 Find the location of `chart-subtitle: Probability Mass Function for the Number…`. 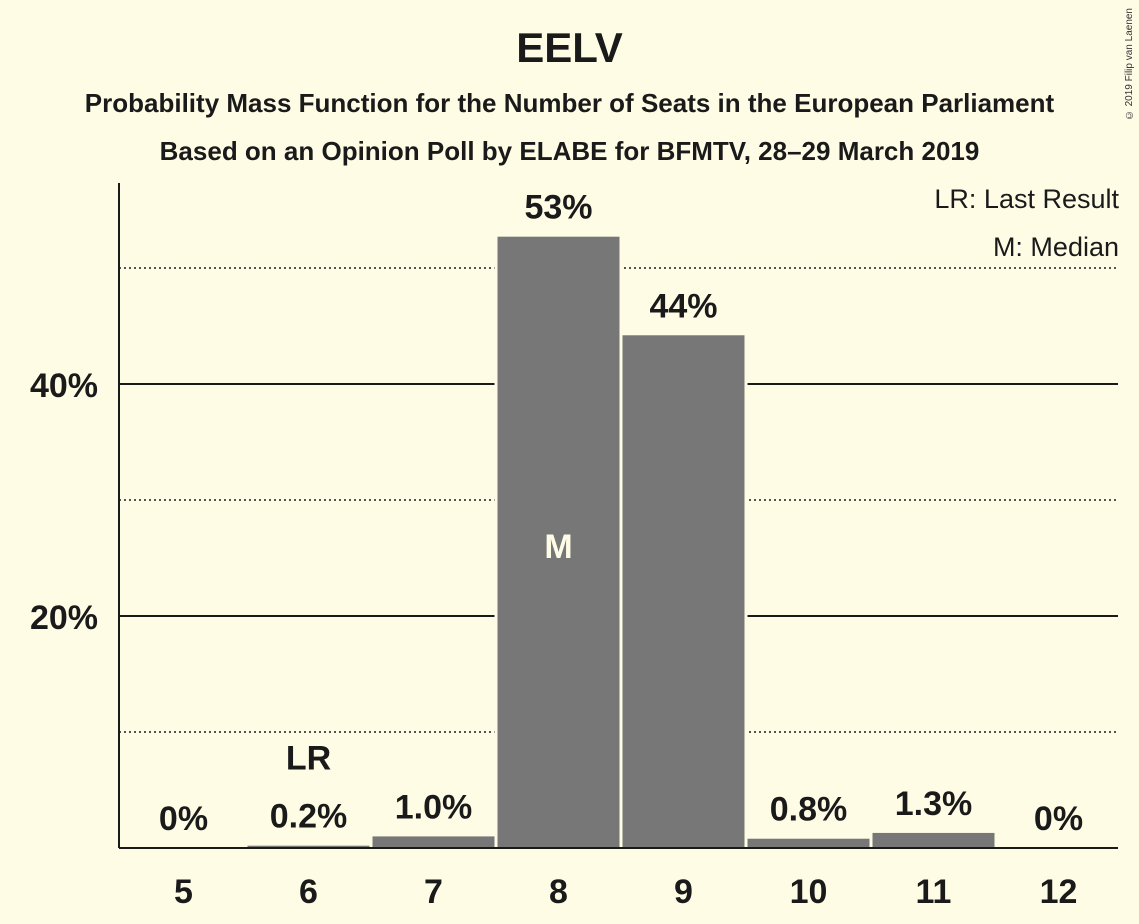

chart-subtitle: Probability Mass Function for the Number… is located at coordinates (569, 103).